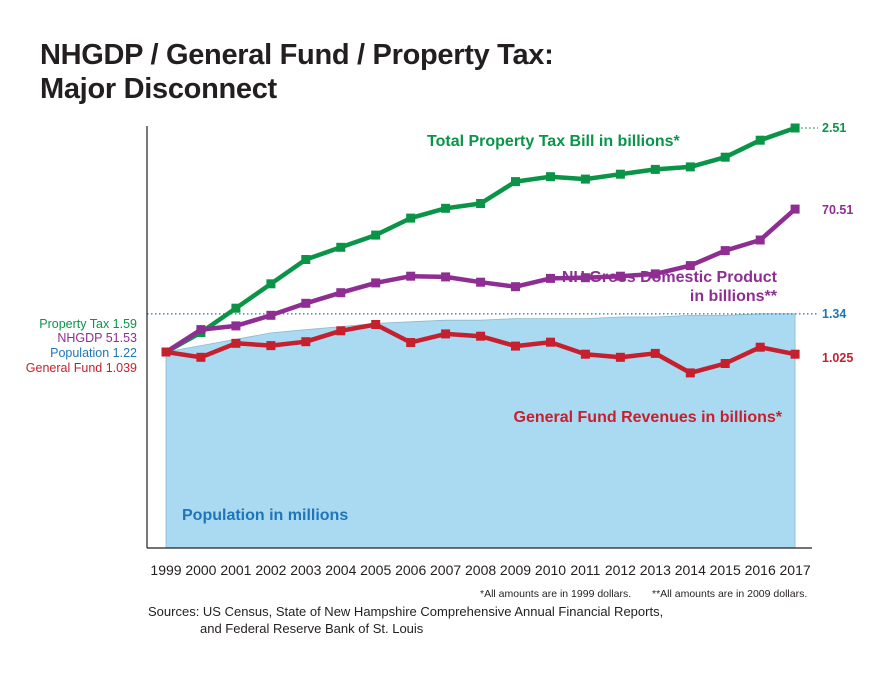 The width and height of the screenshot is (890, 688). What do you see at coordinates (837, 210) in the screenshot?
I see `end-label-nhgdp: 70.51` at bounding box center [837, 210].